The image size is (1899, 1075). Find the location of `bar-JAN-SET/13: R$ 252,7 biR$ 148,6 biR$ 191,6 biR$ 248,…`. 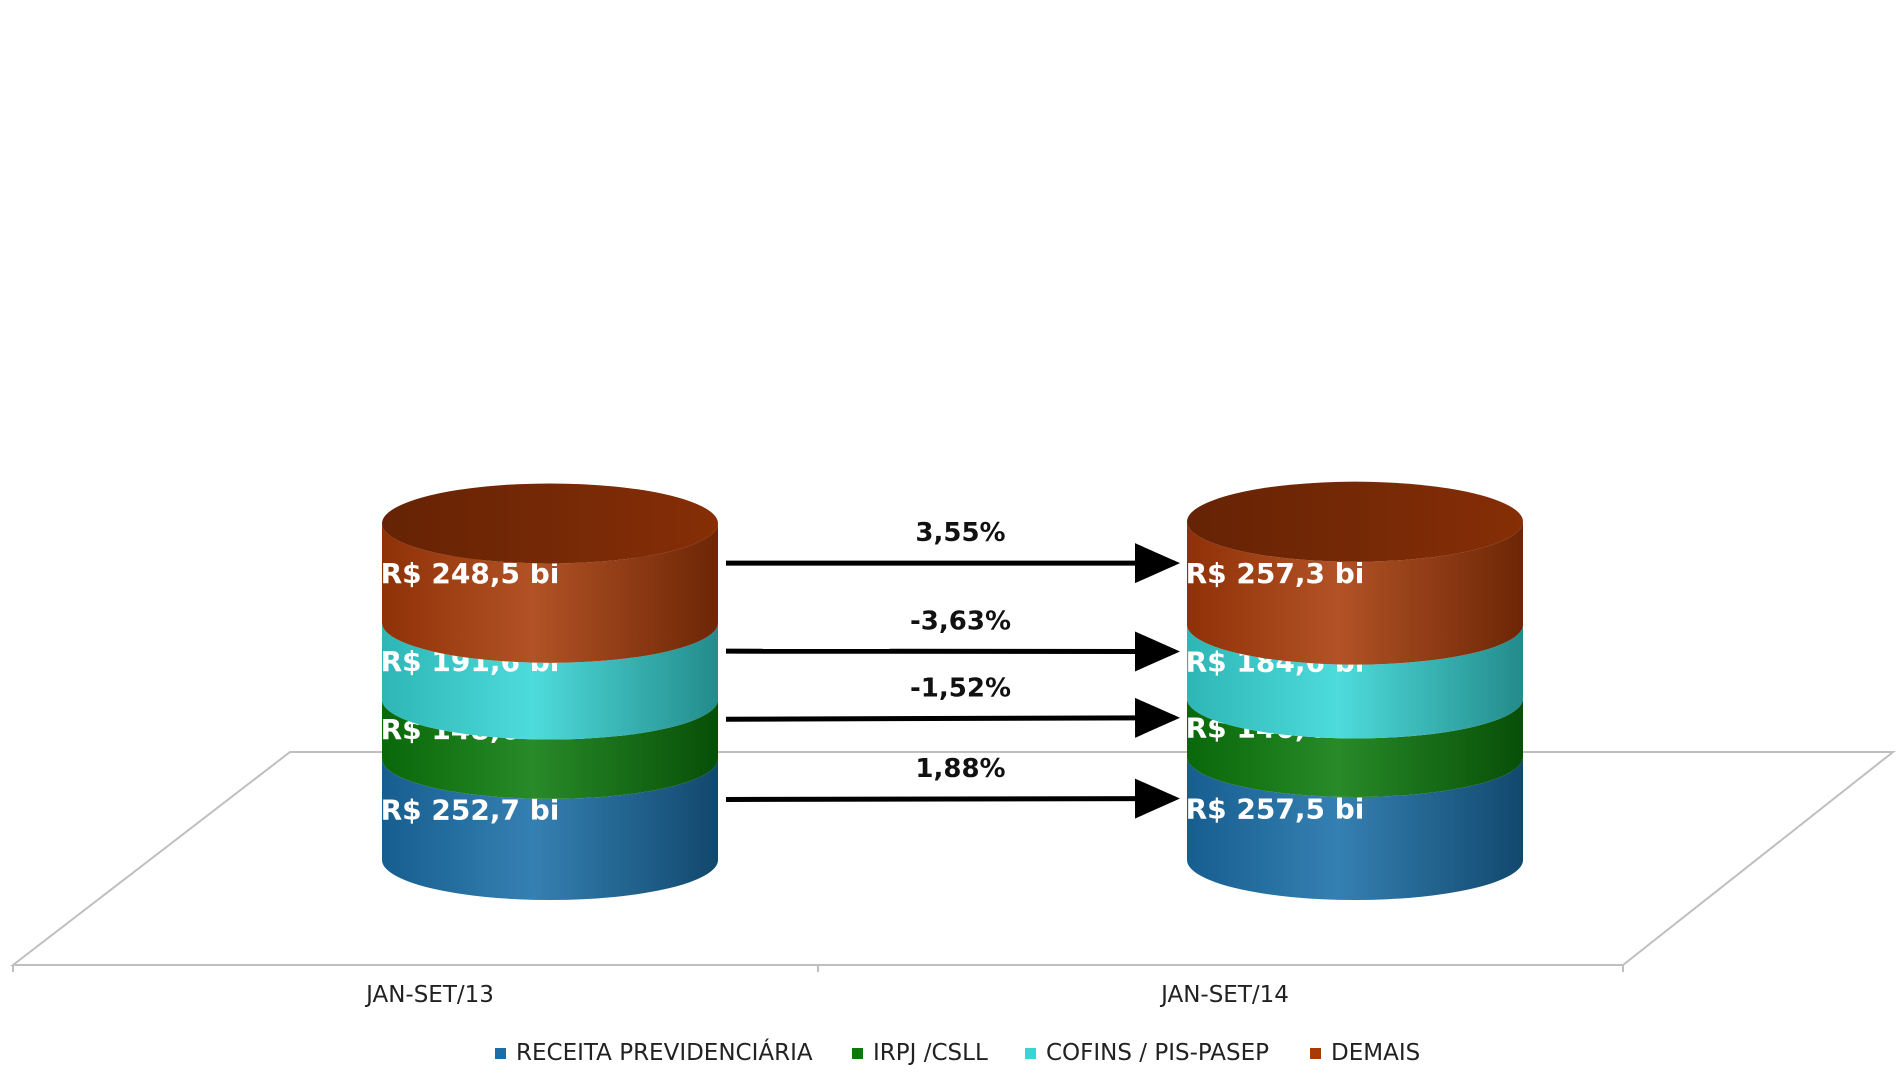

bar-JAN-SET/13: R$ 252,7 biR$ 148,6 biR$ 191,6 biR$ 248,… is located at coordinates (549, 691).